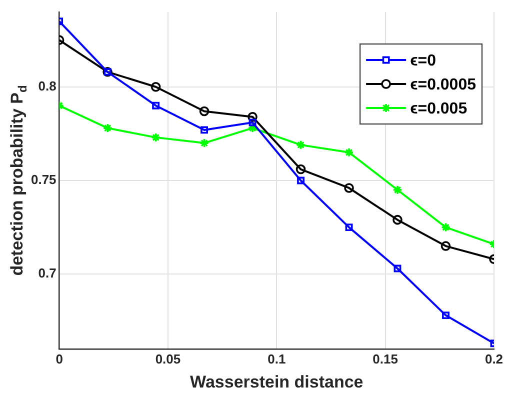  I want to click on y-tick-label: 0.8, so click(47, 86).